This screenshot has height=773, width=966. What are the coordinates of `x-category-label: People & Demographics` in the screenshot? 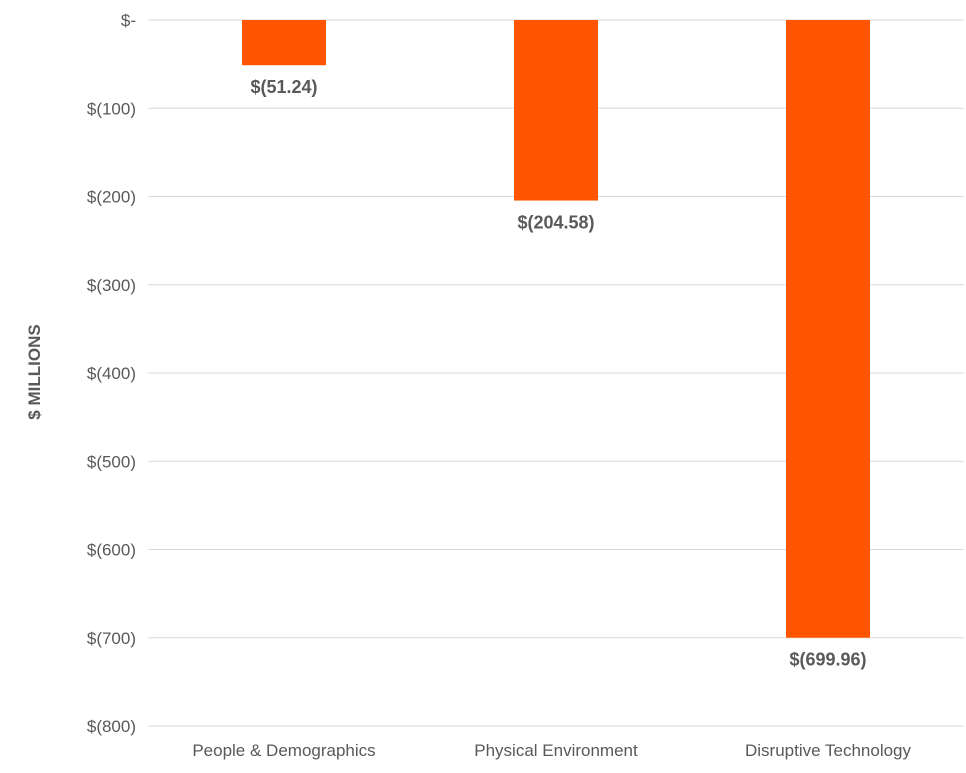 It's located at (283, 750).